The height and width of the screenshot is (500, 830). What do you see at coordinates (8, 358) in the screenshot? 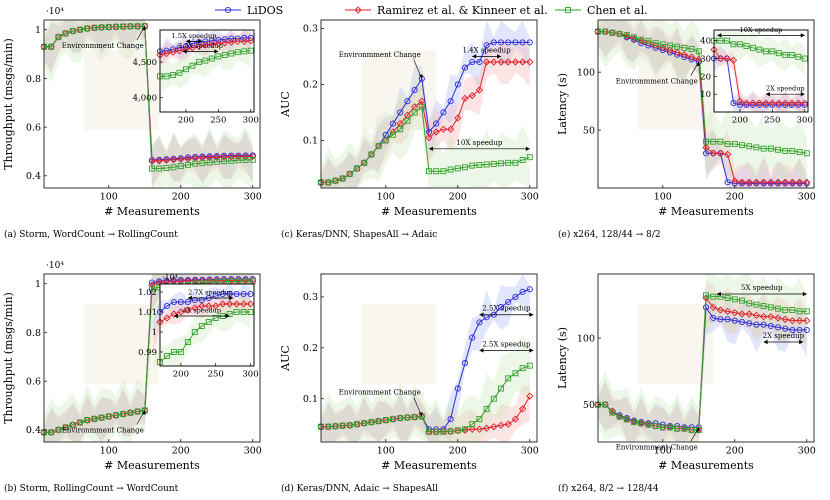
I see `y-axis-label-b: Throughput (msgs/min)` at bounding box center [8, 358].